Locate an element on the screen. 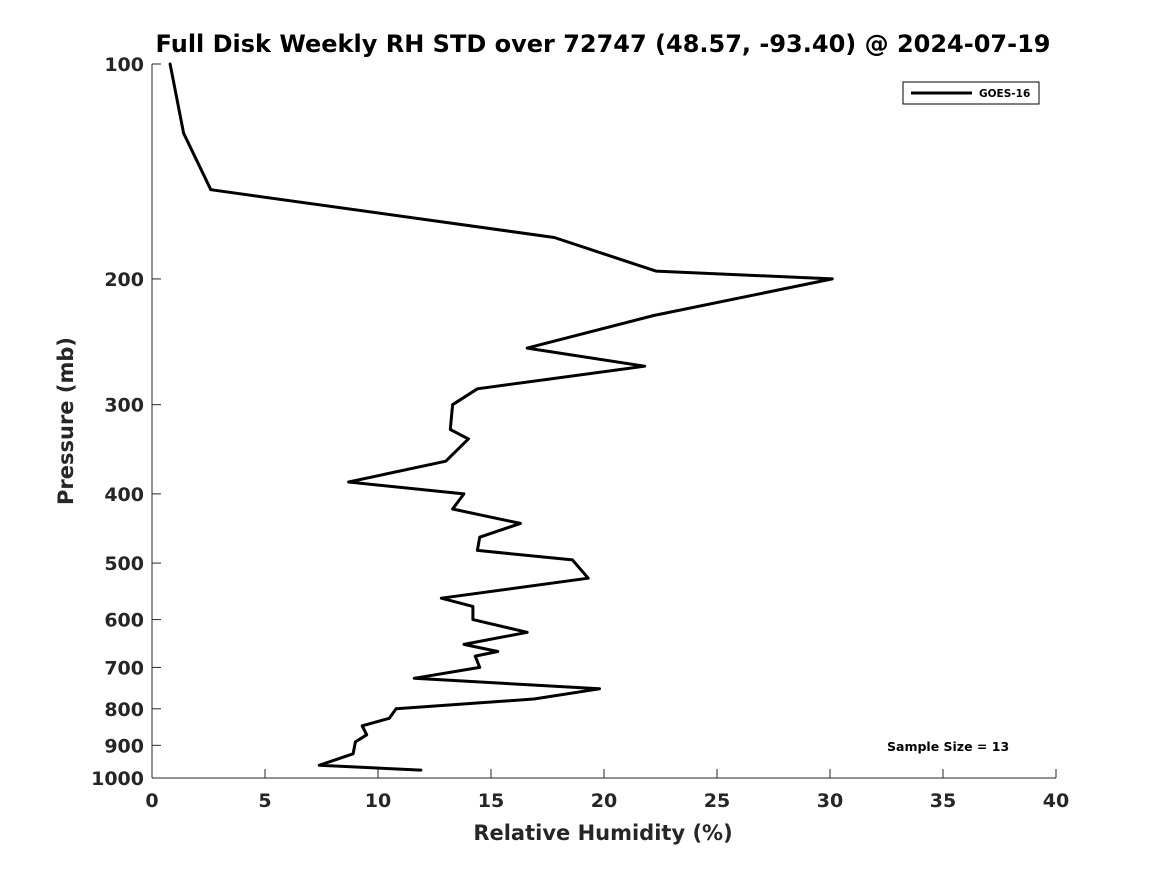 This screenshot has width=1167, height=879. x-tick-label-0: 0 is located at coordinates (151, 801).